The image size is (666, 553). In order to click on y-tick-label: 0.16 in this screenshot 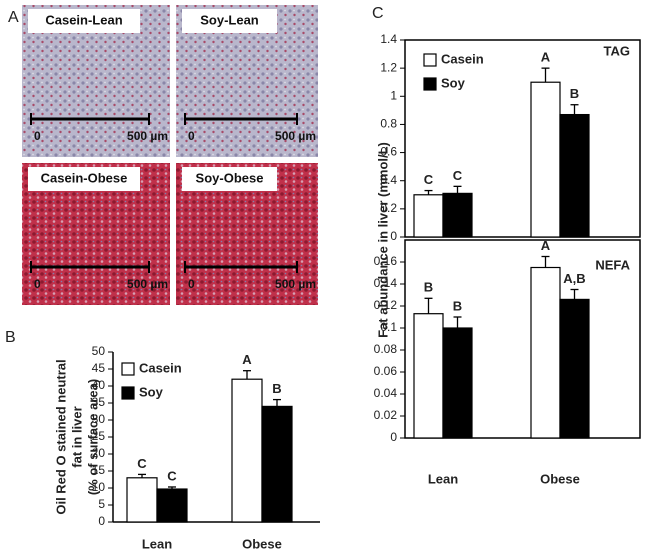, I will do `click(386, 261)`.